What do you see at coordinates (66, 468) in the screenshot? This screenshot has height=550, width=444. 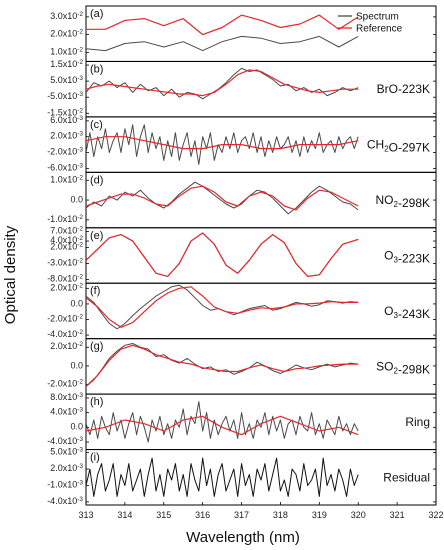 I see `y-tick-label-8-1: 2.0x10⁻³` at bounding box center [66, 468].